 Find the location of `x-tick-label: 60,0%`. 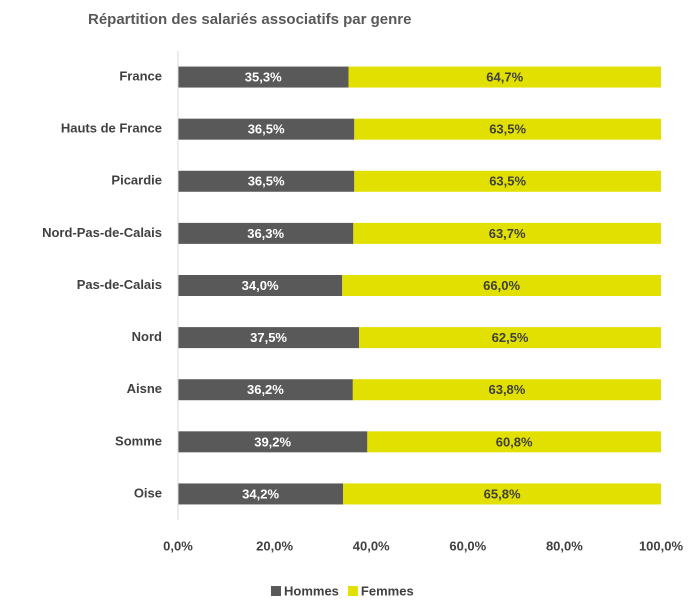

x-tick-label: 60,0% is located at coordinates (467, 545).